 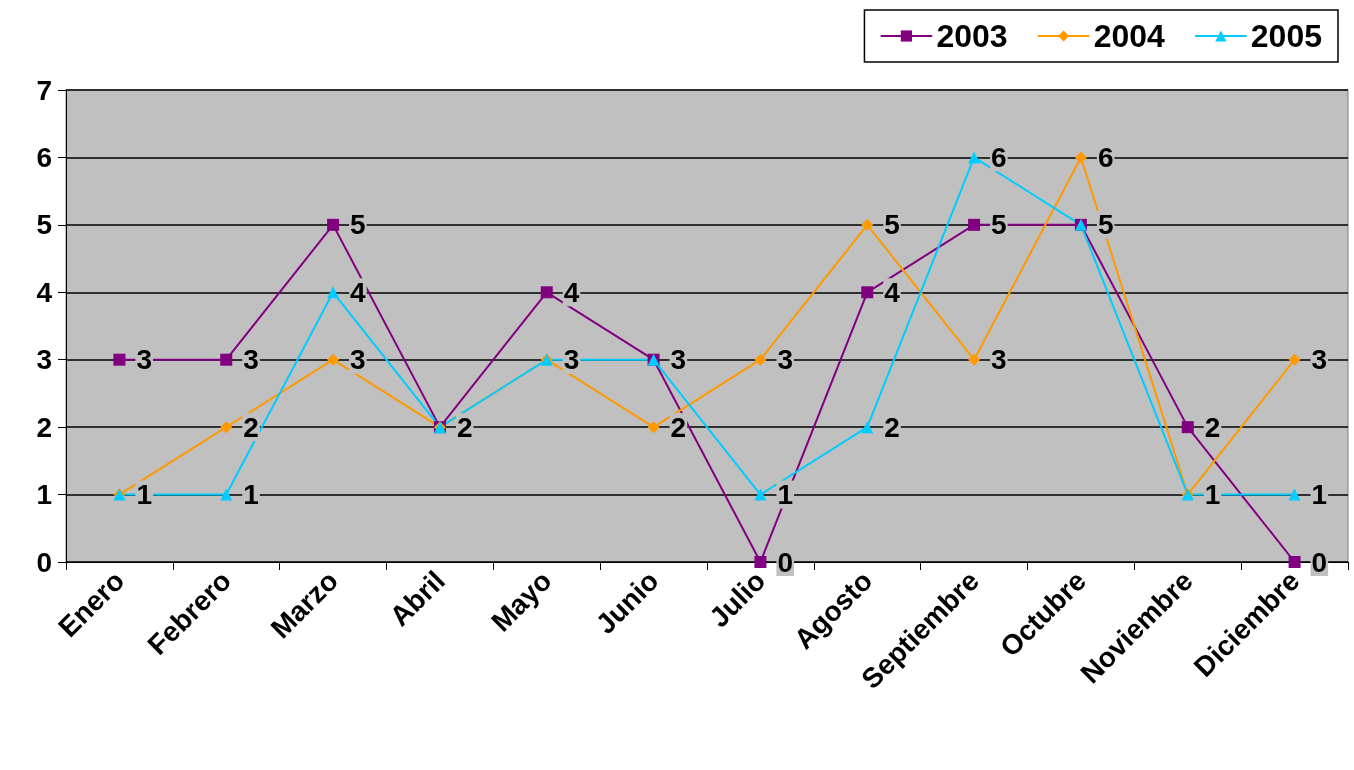 I want to click on y-tick-label: 6, so click(x=44, y=157).